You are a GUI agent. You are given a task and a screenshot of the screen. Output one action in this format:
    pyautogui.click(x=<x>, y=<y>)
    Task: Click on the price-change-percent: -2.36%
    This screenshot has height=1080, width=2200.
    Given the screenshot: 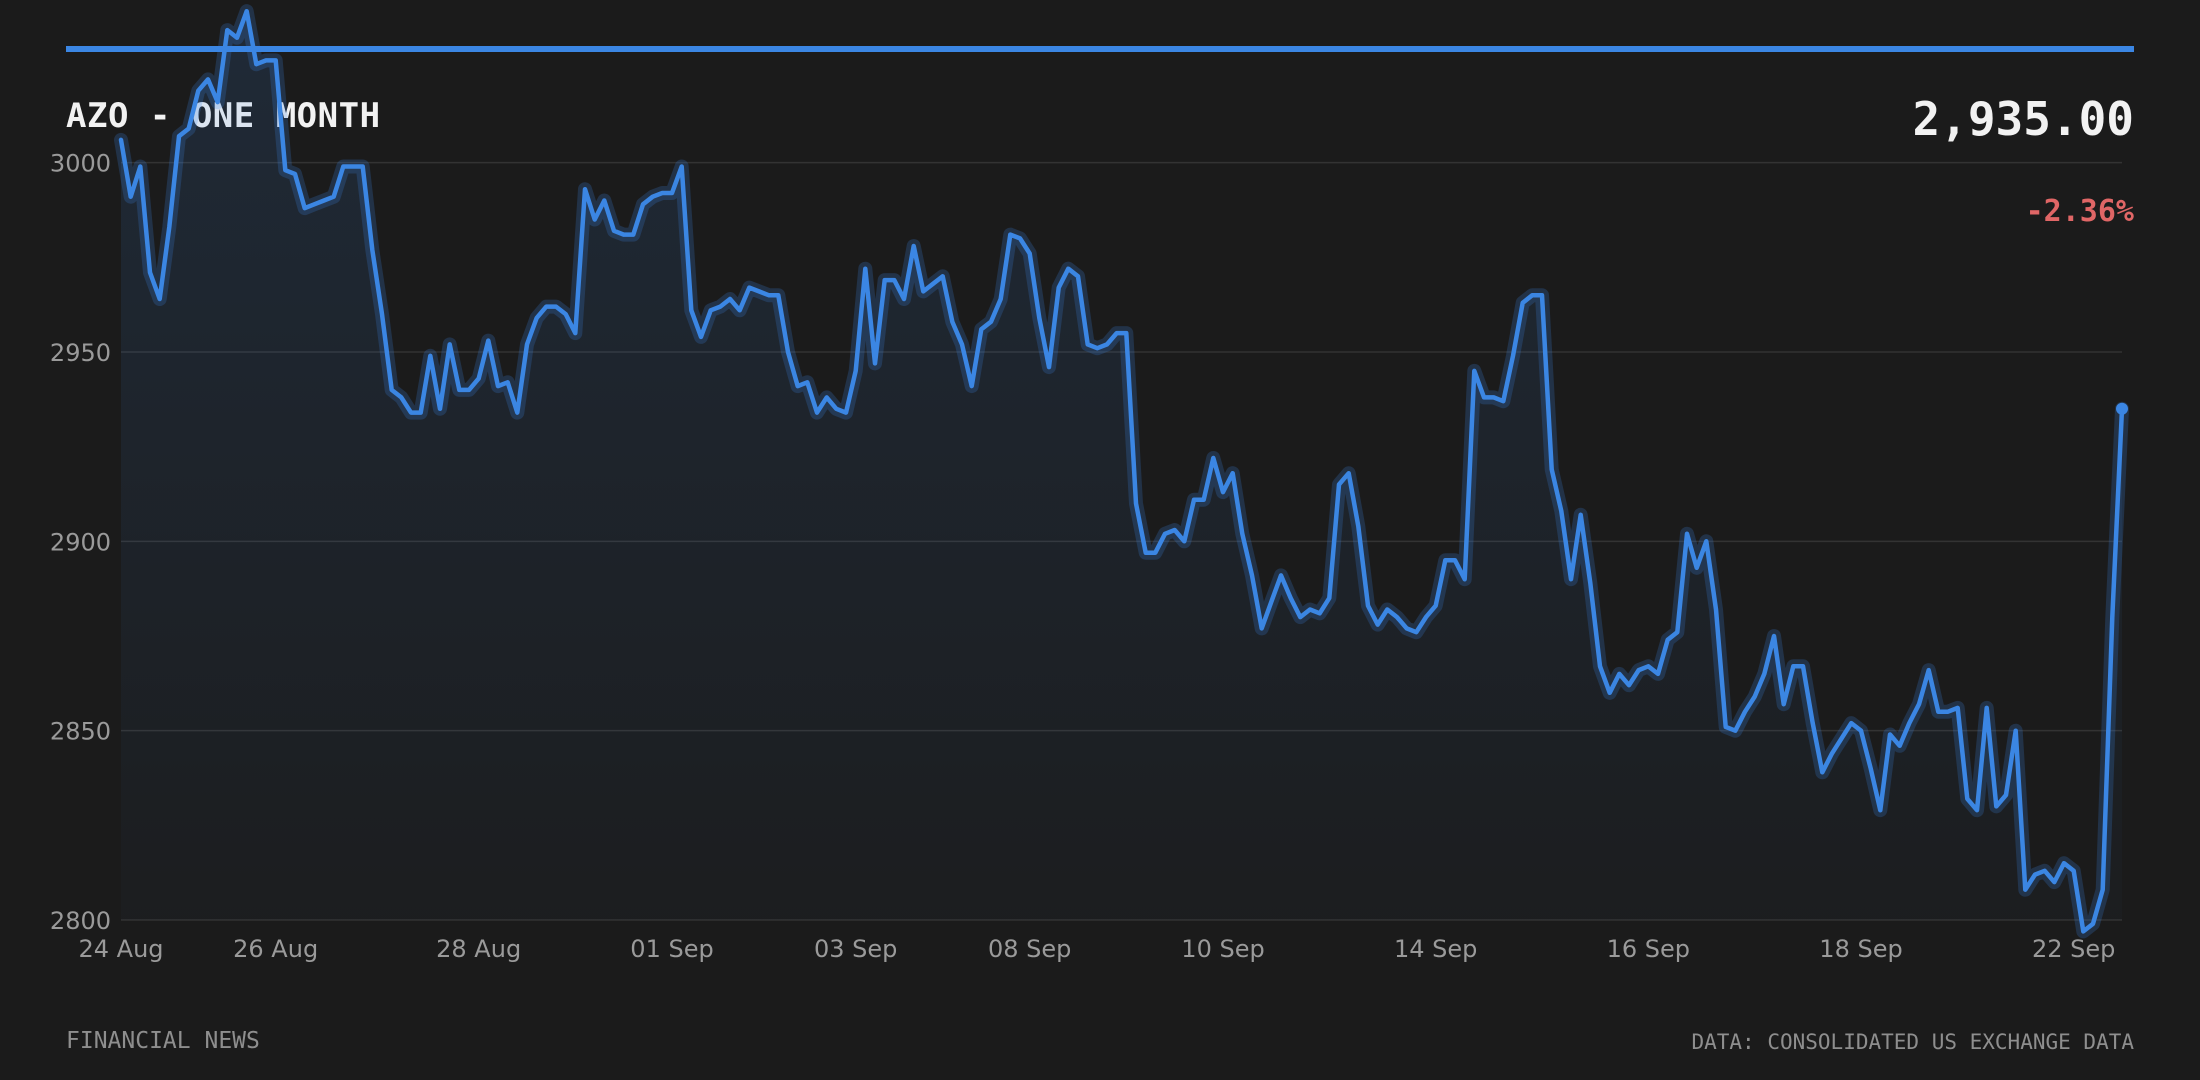 What is the action you would take?
    pyautogui.click(x=2079, y=211)
    